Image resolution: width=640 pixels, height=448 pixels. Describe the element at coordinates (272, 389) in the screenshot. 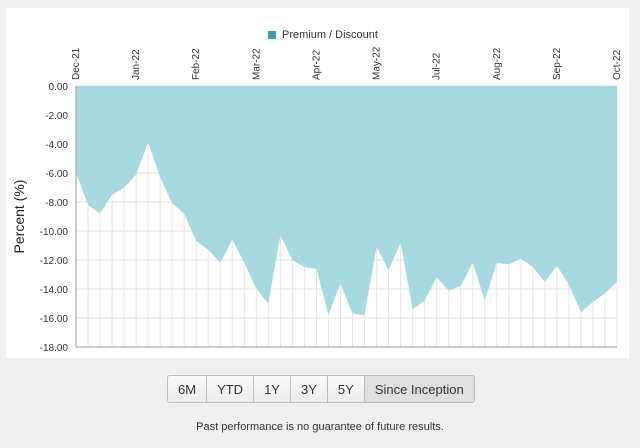

I see `range-1y-button: 1Y` at that location.